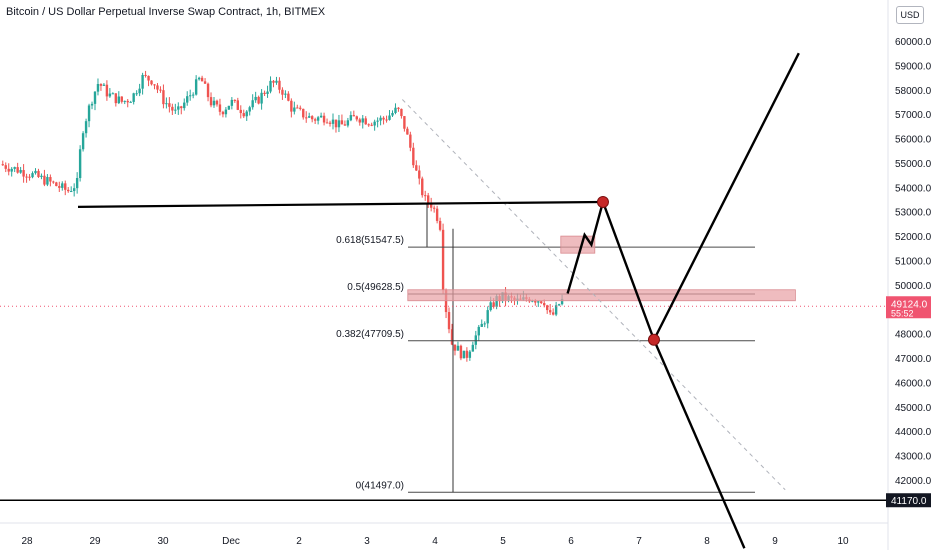 This screenshot has height=550, width=932. What do you see at coordinates (910, 15) in the screenshot?
I see `currency-button: USD` at bounding box center [910, 15].